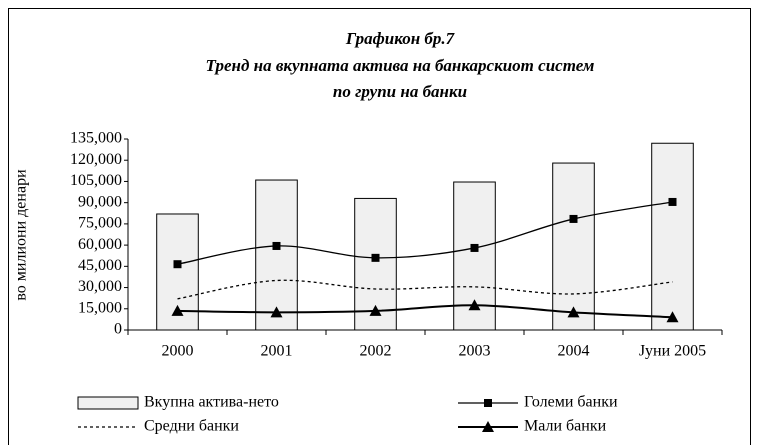 The height and width of the screenshot is (445, 759). I want to click on y-tick-label: 135,000, so click(96, 138).